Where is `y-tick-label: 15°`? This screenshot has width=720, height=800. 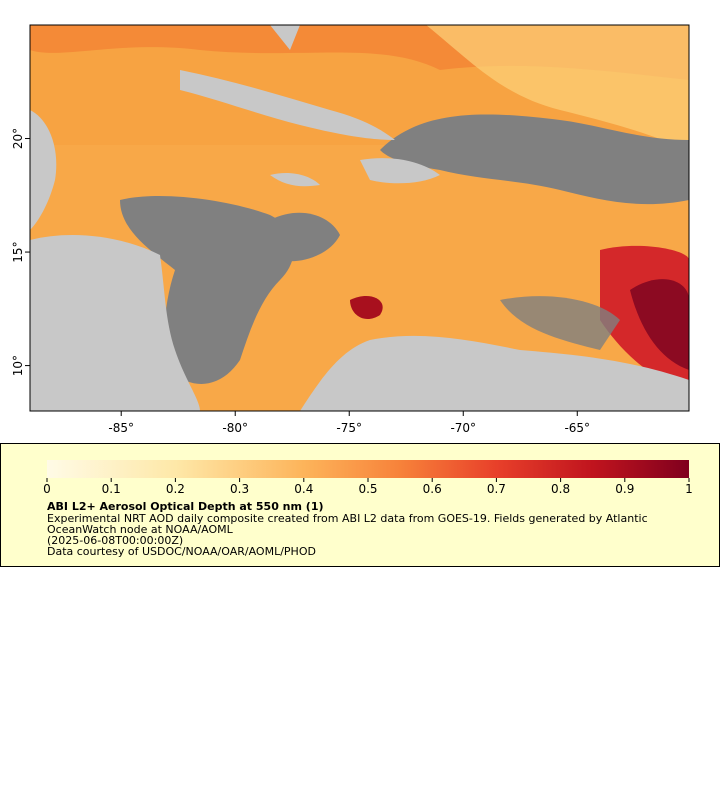
y-tick-label: 15° is located at coordinates (18, 251).